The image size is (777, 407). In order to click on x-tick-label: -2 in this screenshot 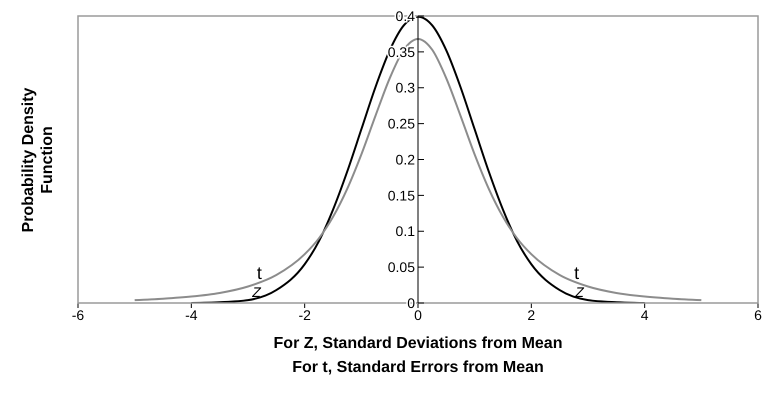, I will do `click(305, 314)`.